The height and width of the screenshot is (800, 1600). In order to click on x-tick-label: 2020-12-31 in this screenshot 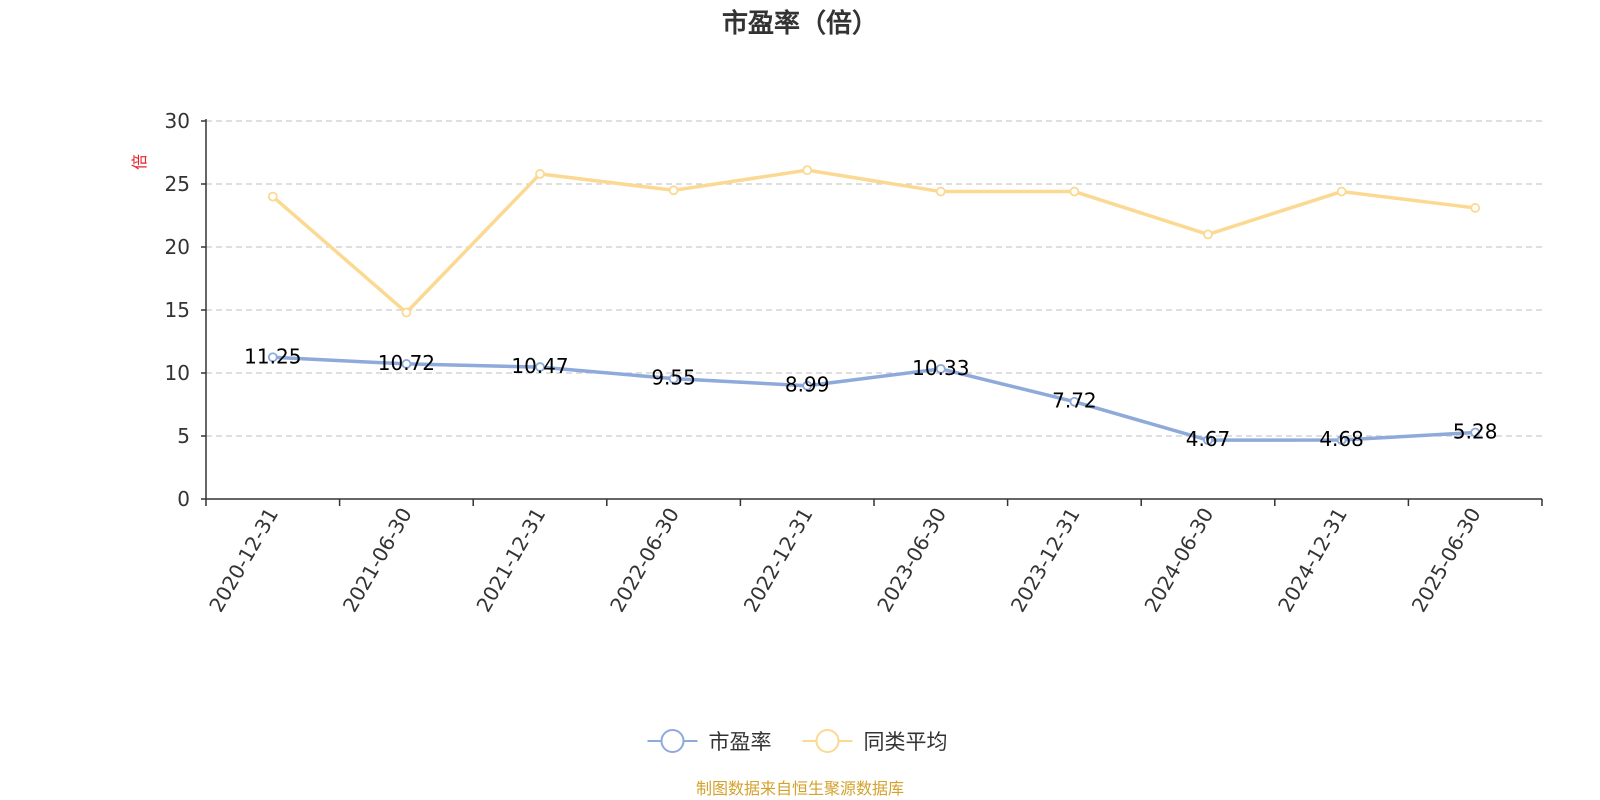, I will do `click(243, 560)`.